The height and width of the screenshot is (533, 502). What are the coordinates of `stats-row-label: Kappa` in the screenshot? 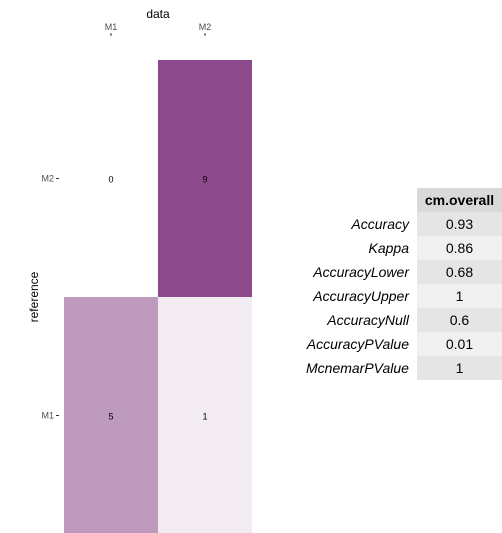 It's located at (388, 248).